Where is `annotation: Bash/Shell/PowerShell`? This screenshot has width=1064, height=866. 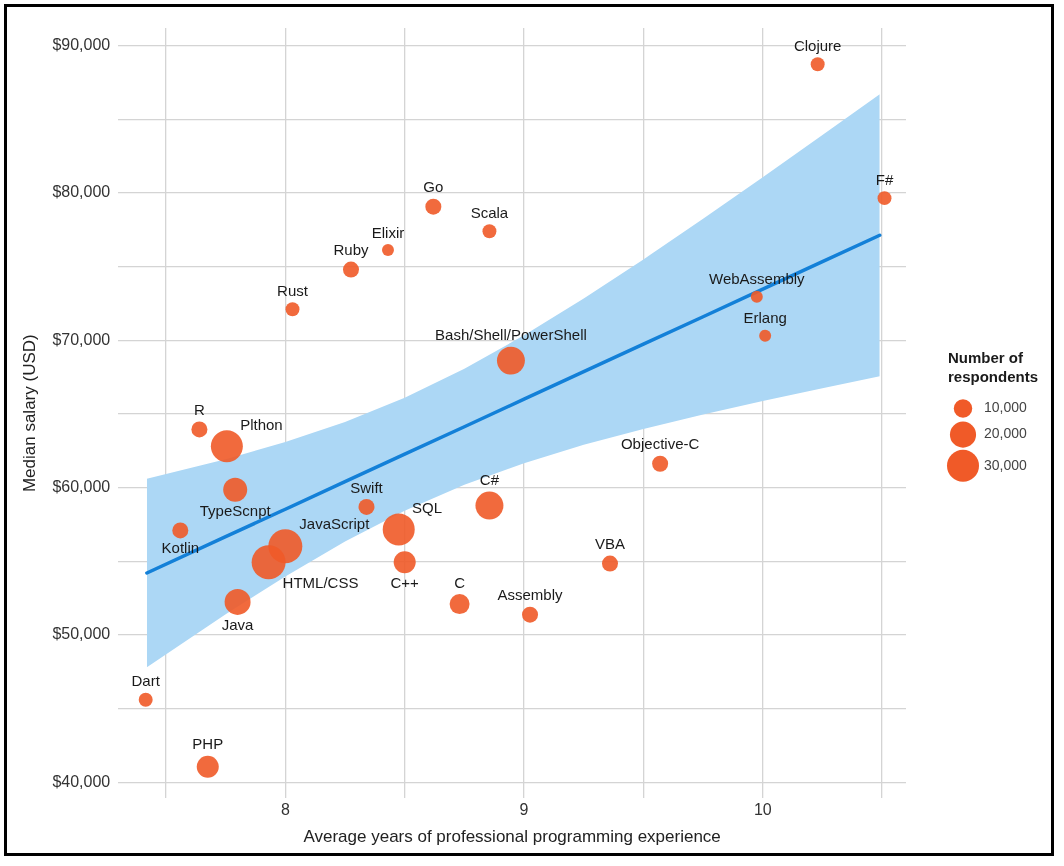
annotation: Bash/Shell/PowerShell is located at coordinates (511, 335).